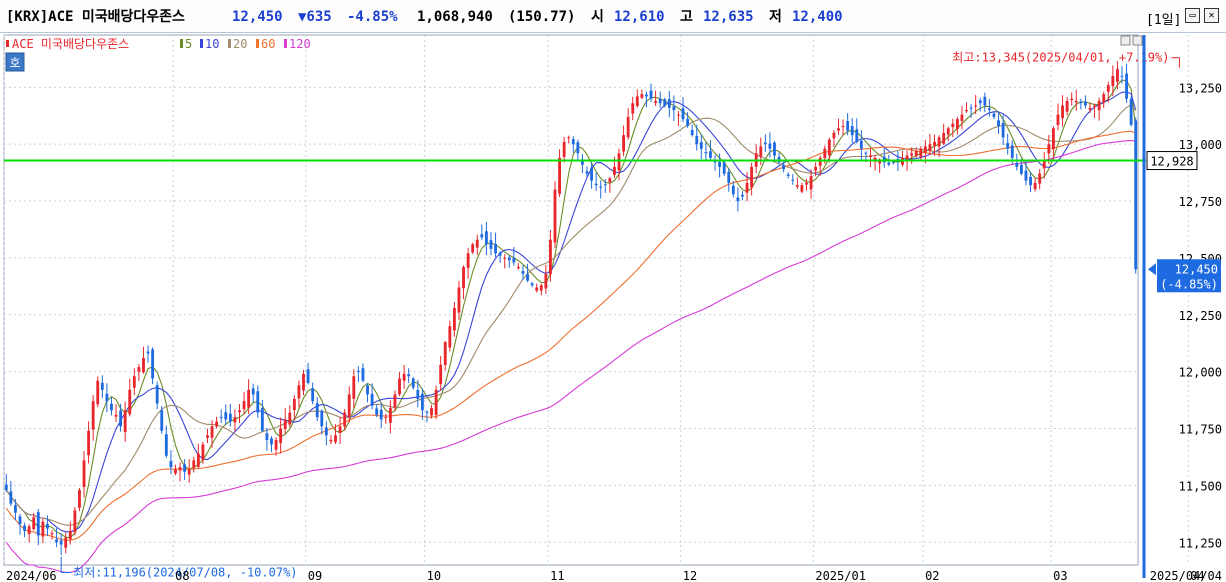 The width and height of the screenshot is (1226, 582). I want to click on hoga-button: 호, so click(14, 63).